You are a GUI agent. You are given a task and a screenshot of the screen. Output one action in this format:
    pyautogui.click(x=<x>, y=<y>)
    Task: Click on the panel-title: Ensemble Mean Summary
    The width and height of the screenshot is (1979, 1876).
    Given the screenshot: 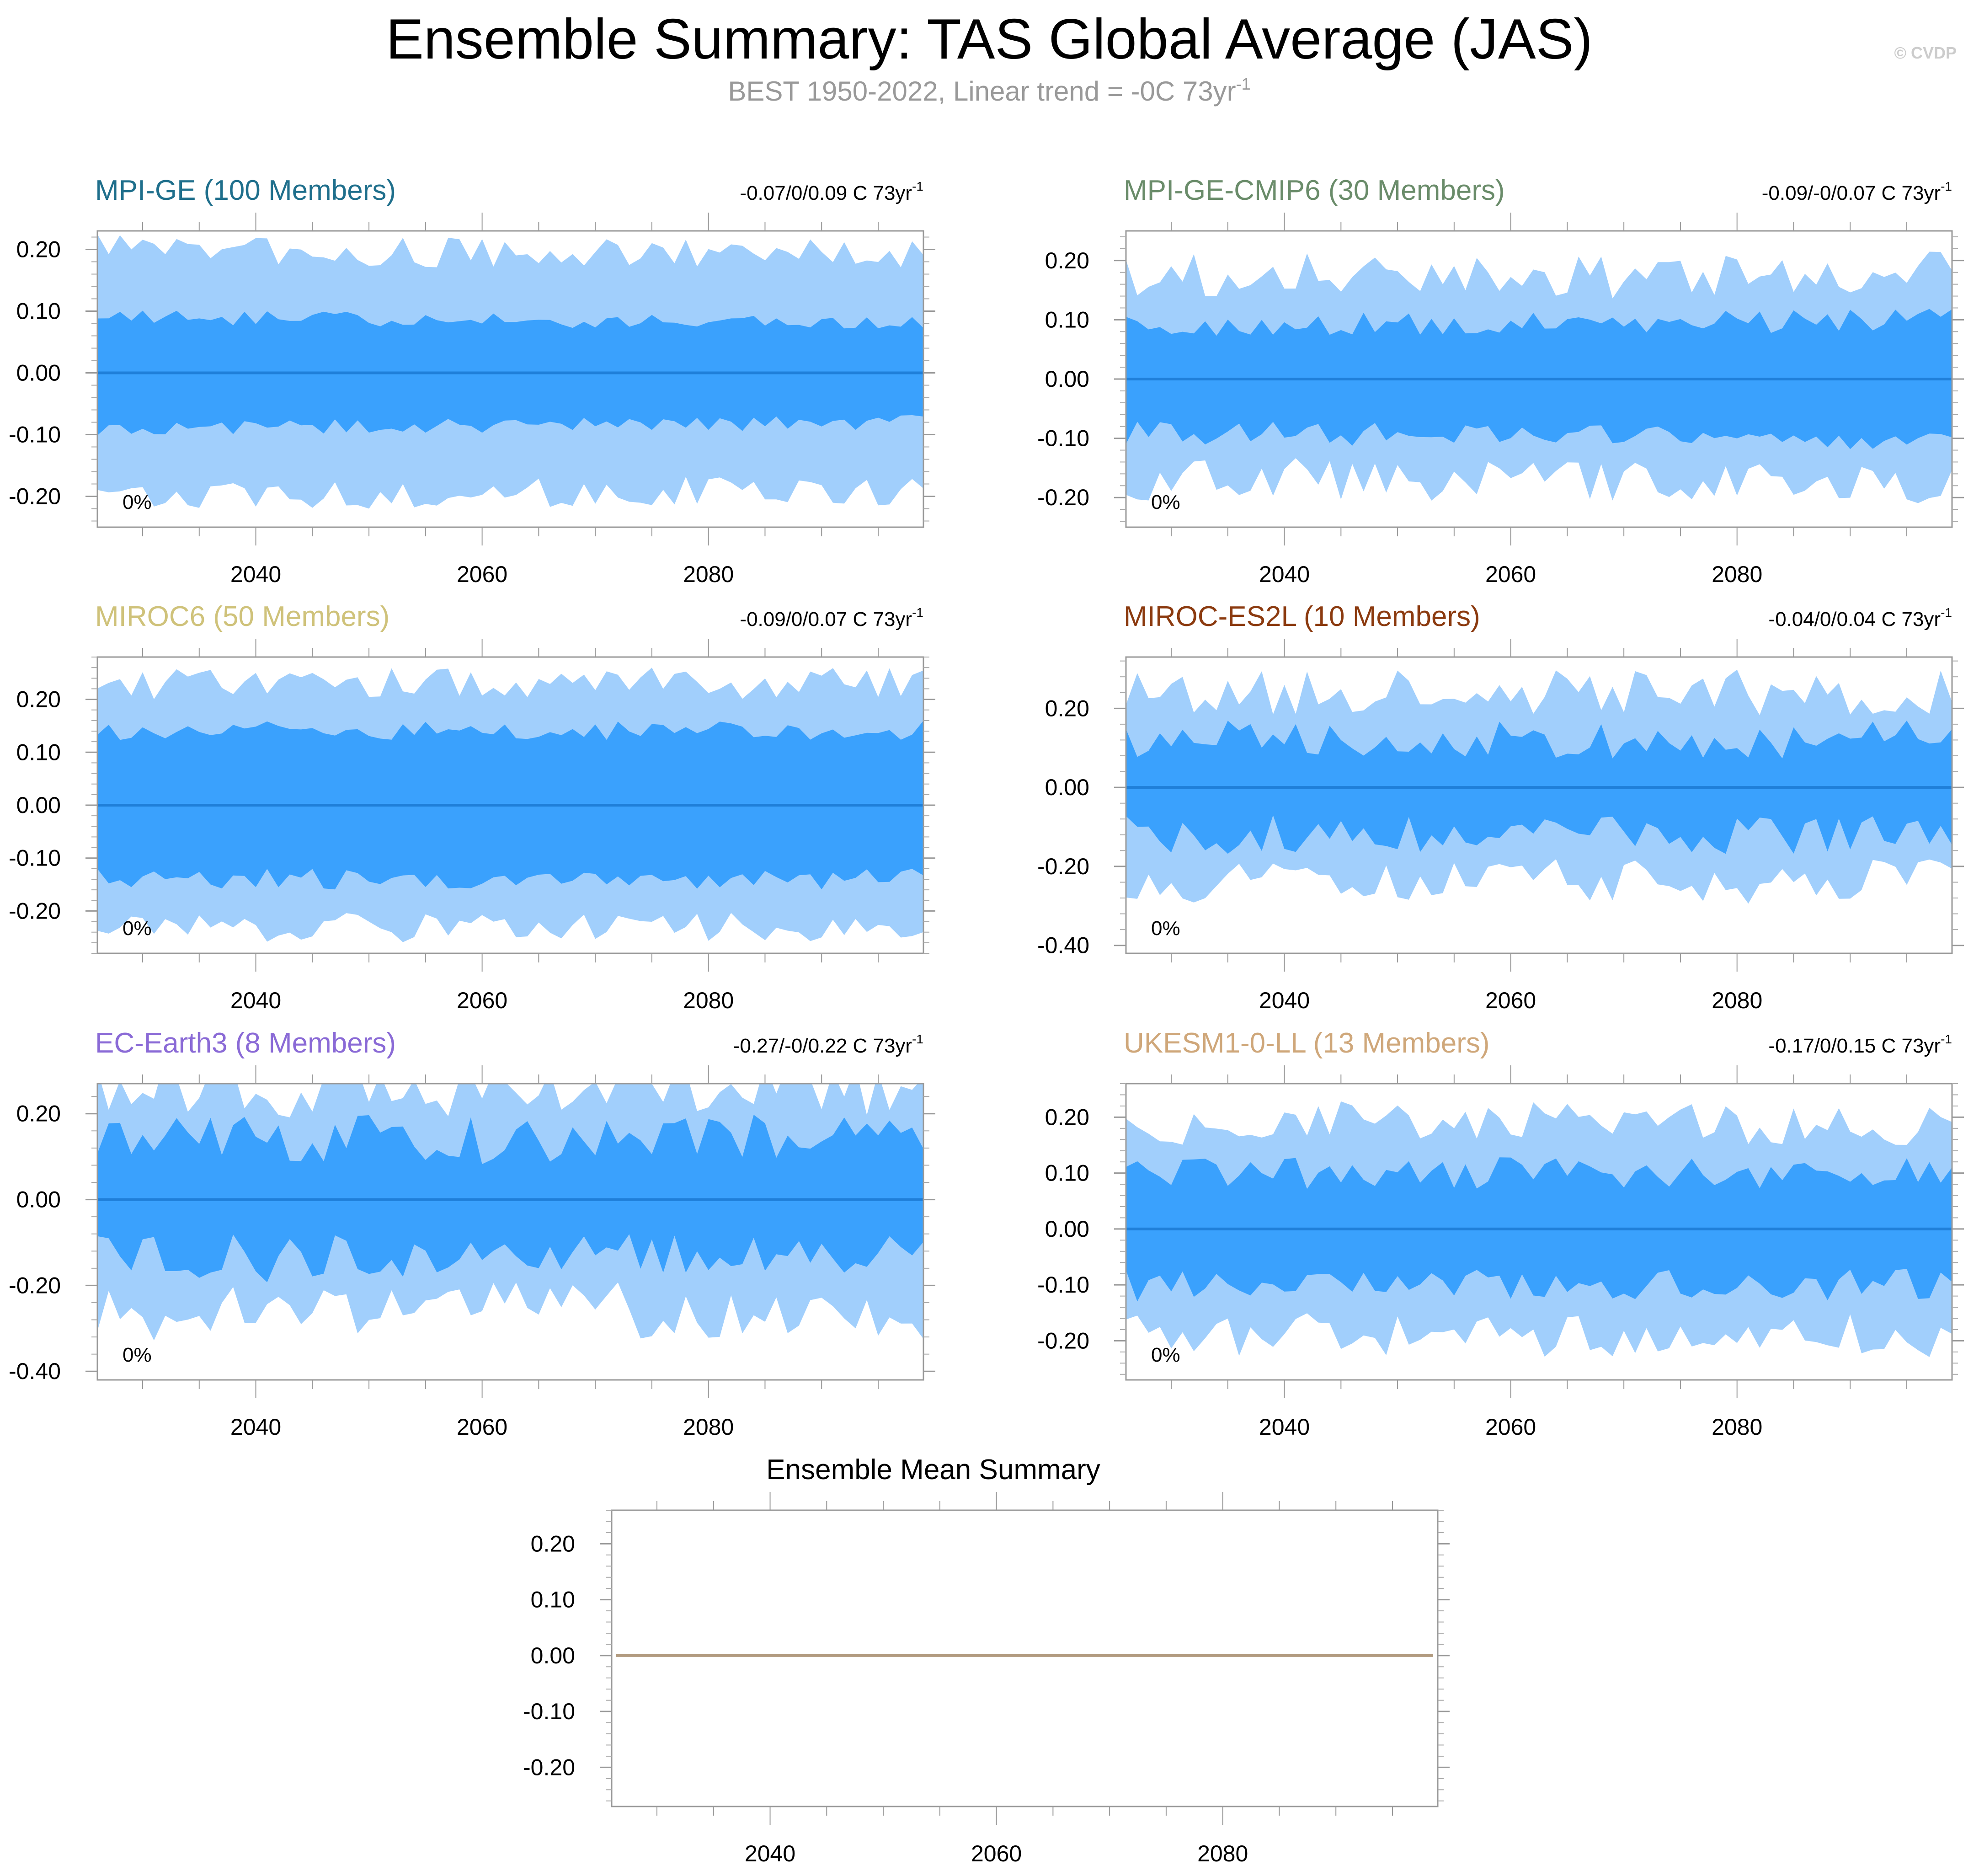 What is the action you would take?
    pyautogui.click(x=933, y=1470)
    